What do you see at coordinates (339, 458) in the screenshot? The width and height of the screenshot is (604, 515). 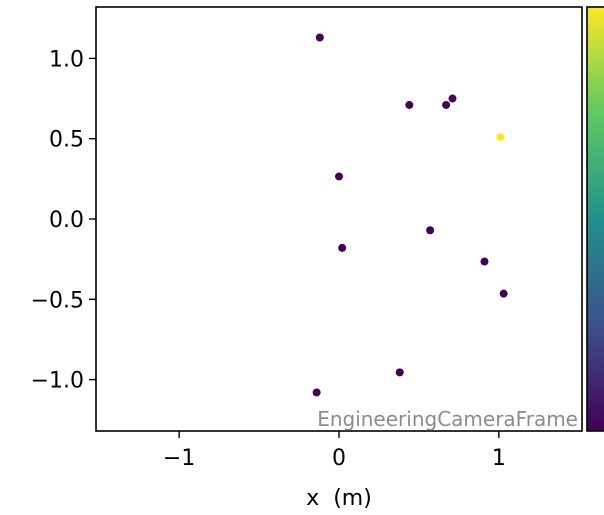 I see `x-tick-label: 0` at bounding box center [339, 458].